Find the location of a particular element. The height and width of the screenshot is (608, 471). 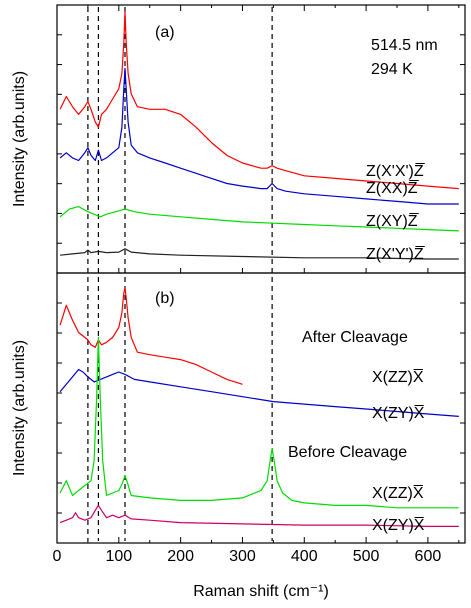

series-label: Z(XY)Z̅ is located at coordinates (392, 221).